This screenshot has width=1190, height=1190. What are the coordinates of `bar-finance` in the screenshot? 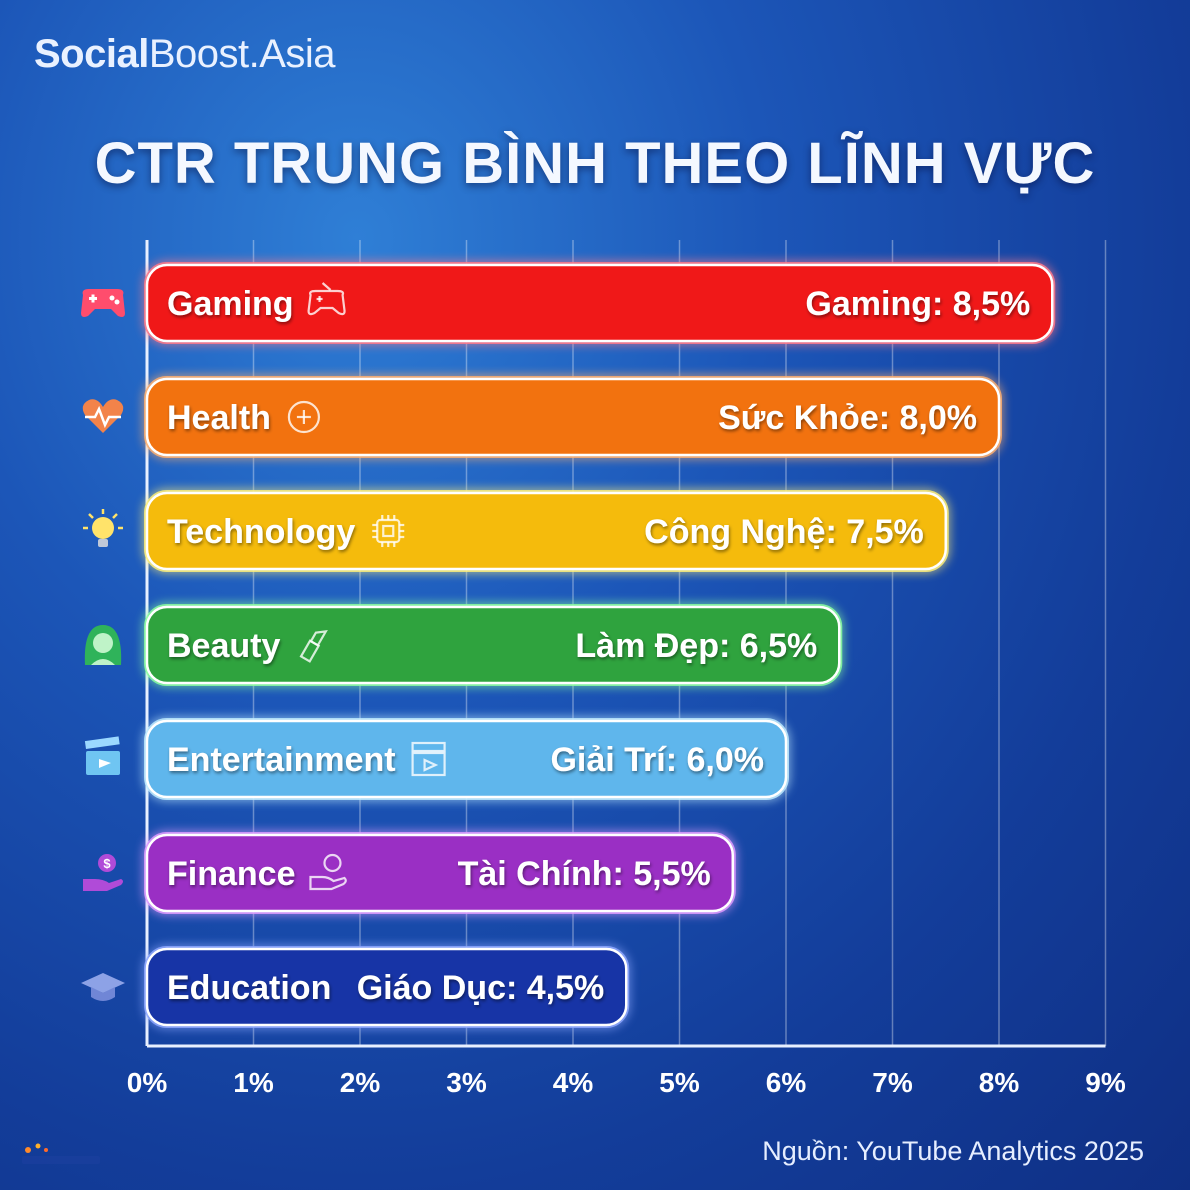 It's located at (439, 873).